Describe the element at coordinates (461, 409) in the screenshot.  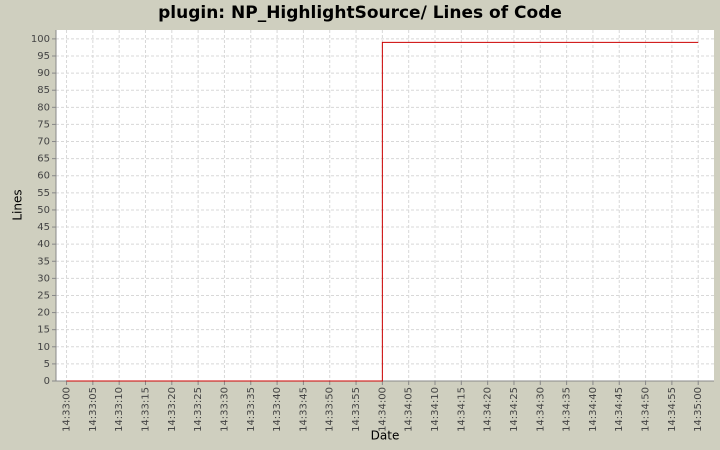
I see `x-tick-label: 14:34:15` at that location.